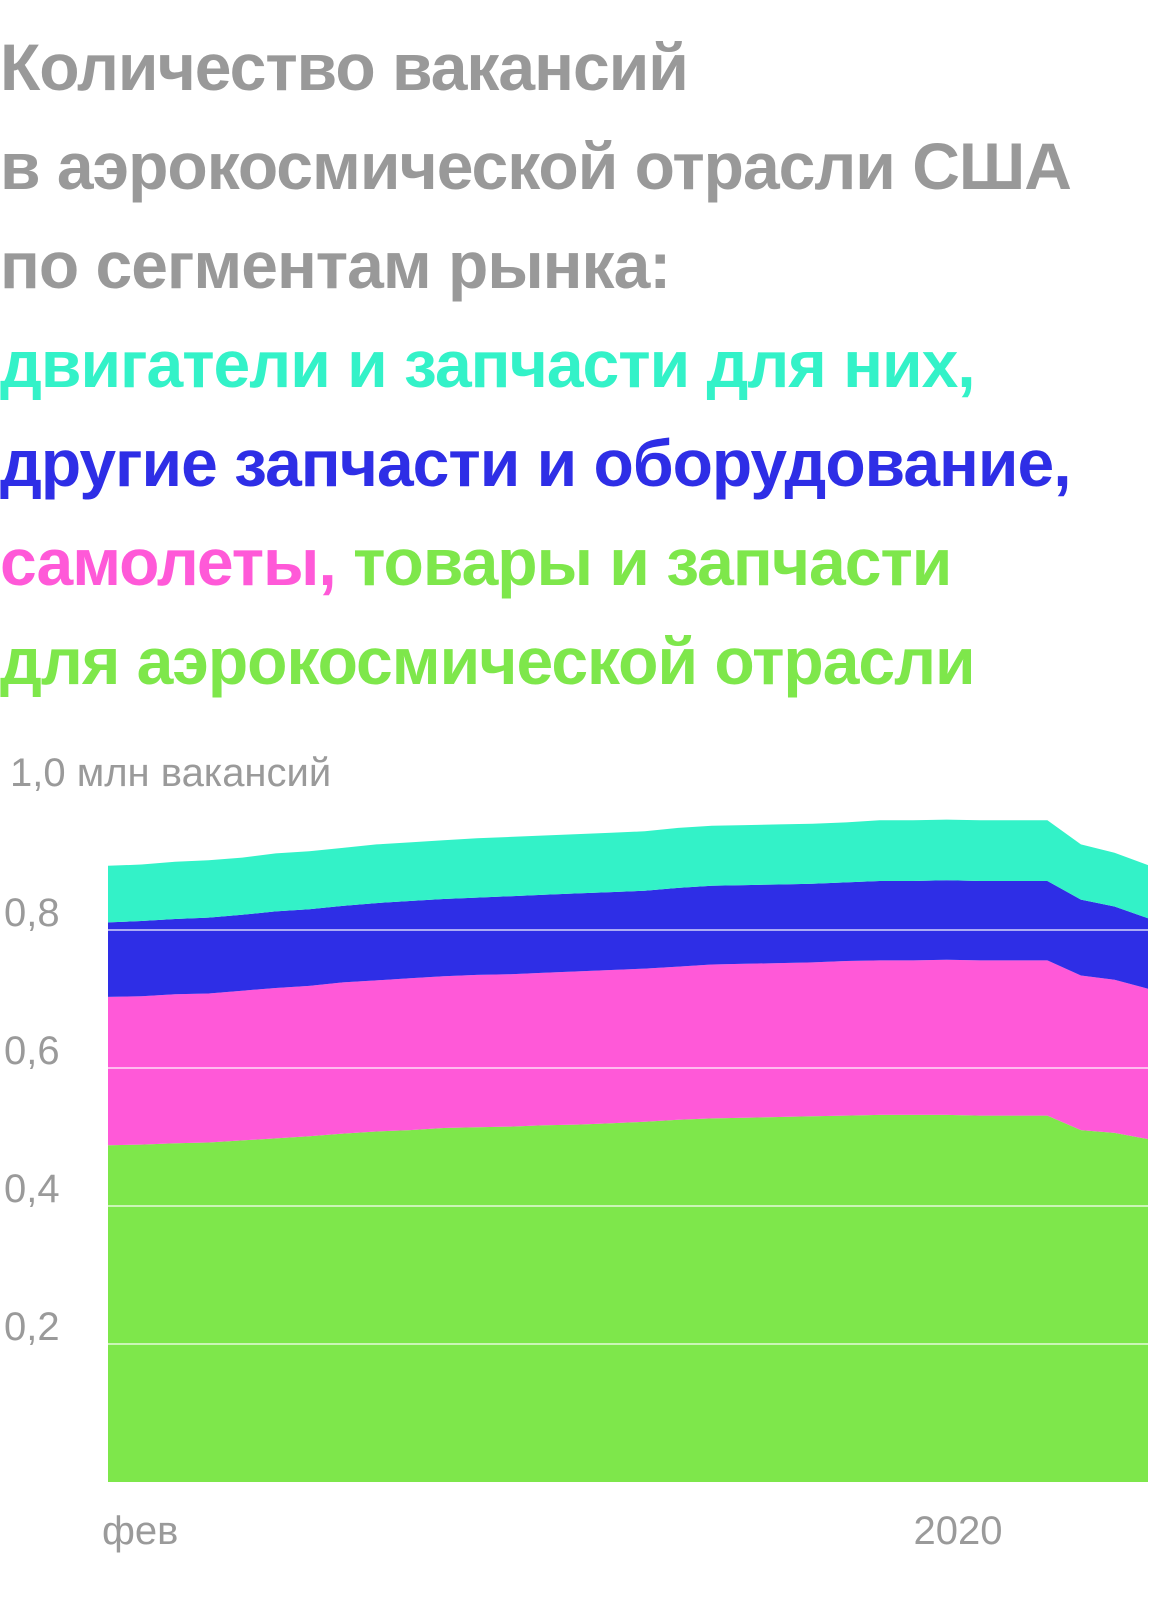  I want to click on legend-line-aircraft-products: самолеты, товары и запчасти, so click(580, 562).